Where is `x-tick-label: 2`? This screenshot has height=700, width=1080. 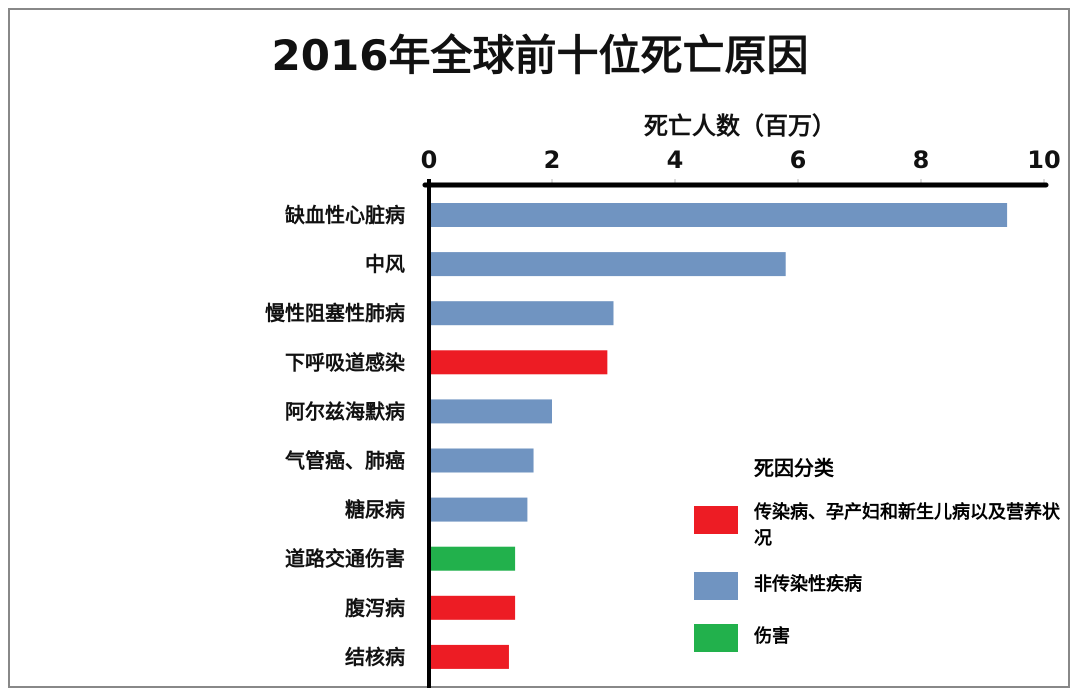
x-tick-label: 2 is located at coordinates (552, 160).